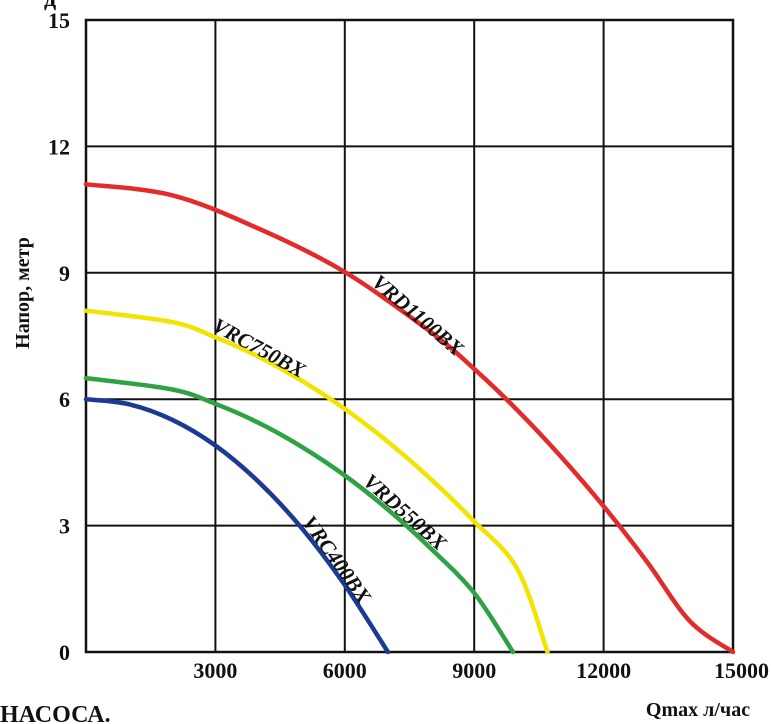 The height and width of the screenshot is (724, 771). I want to click on x-tick-label: 9000, so click(474, 670).